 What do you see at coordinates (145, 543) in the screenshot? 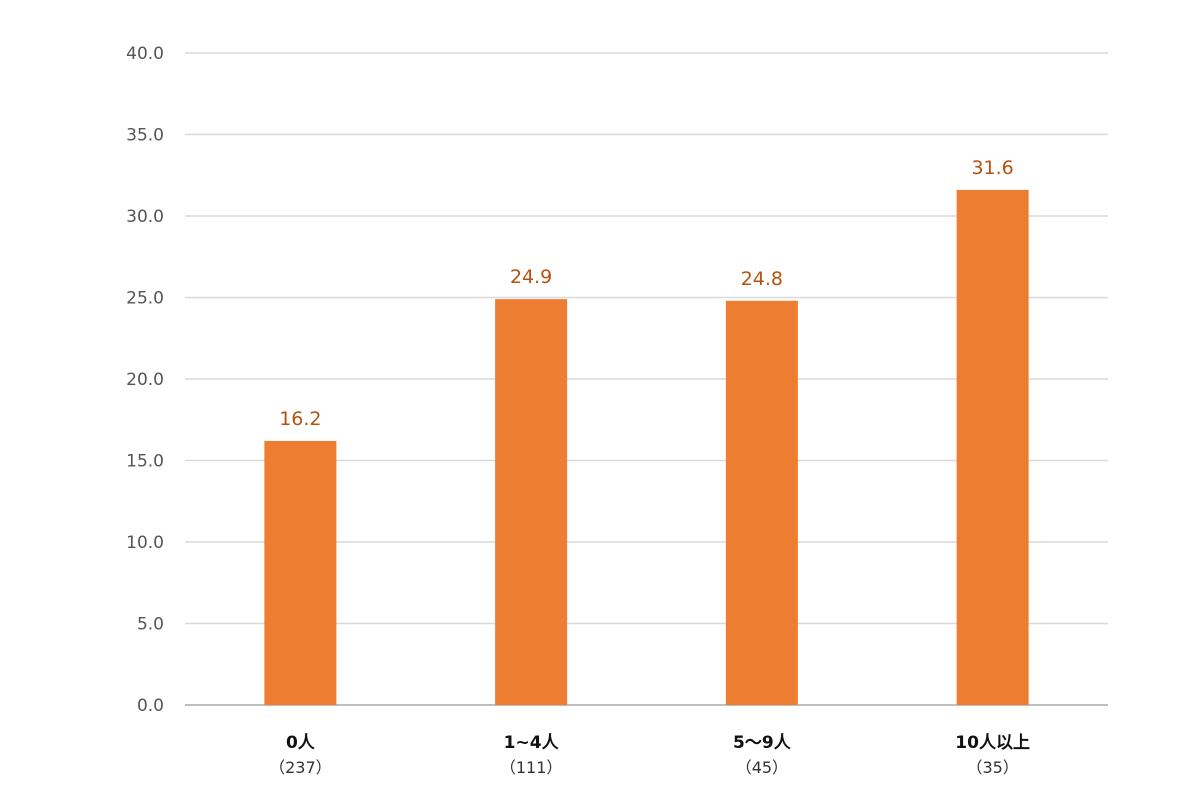
I see `y-tick-label: 10.0` at bounding box center [145, 543].